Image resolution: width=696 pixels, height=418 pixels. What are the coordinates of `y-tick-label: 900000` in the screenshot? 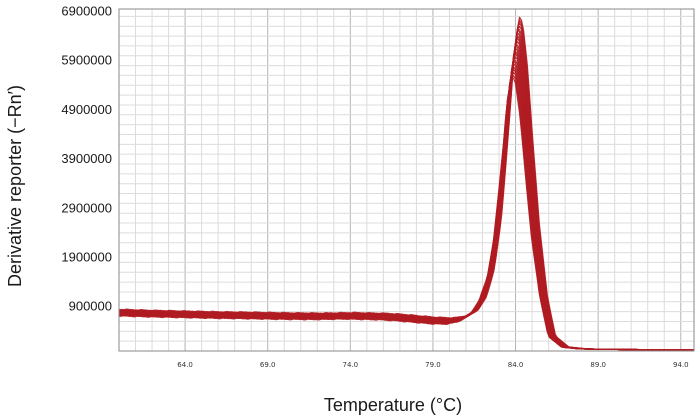 It's located at (90, 306).